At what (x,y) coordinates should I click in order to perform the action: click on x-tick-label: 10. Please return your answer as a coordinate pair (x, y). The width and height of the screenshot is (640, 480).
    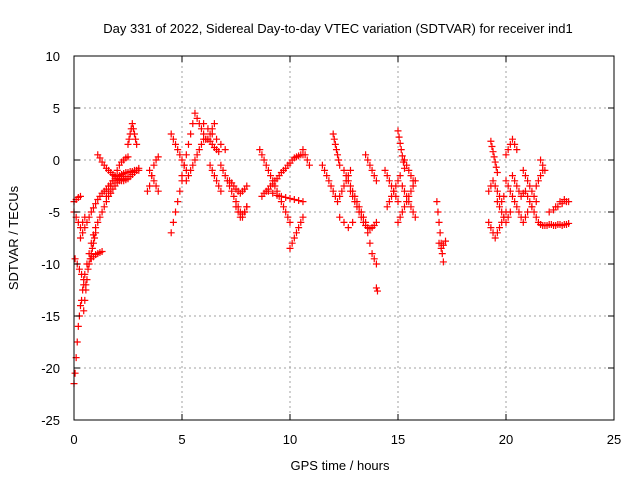
    Looking at the image, I should click on (290, 439).